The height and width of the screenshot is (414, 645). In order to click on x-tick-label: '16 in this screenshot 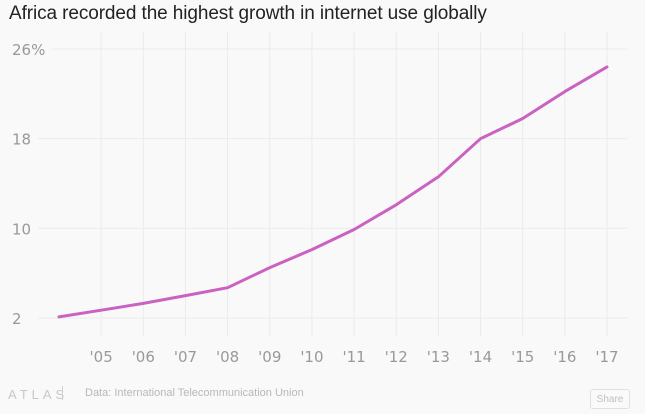, I will do `click(564, 357)`.